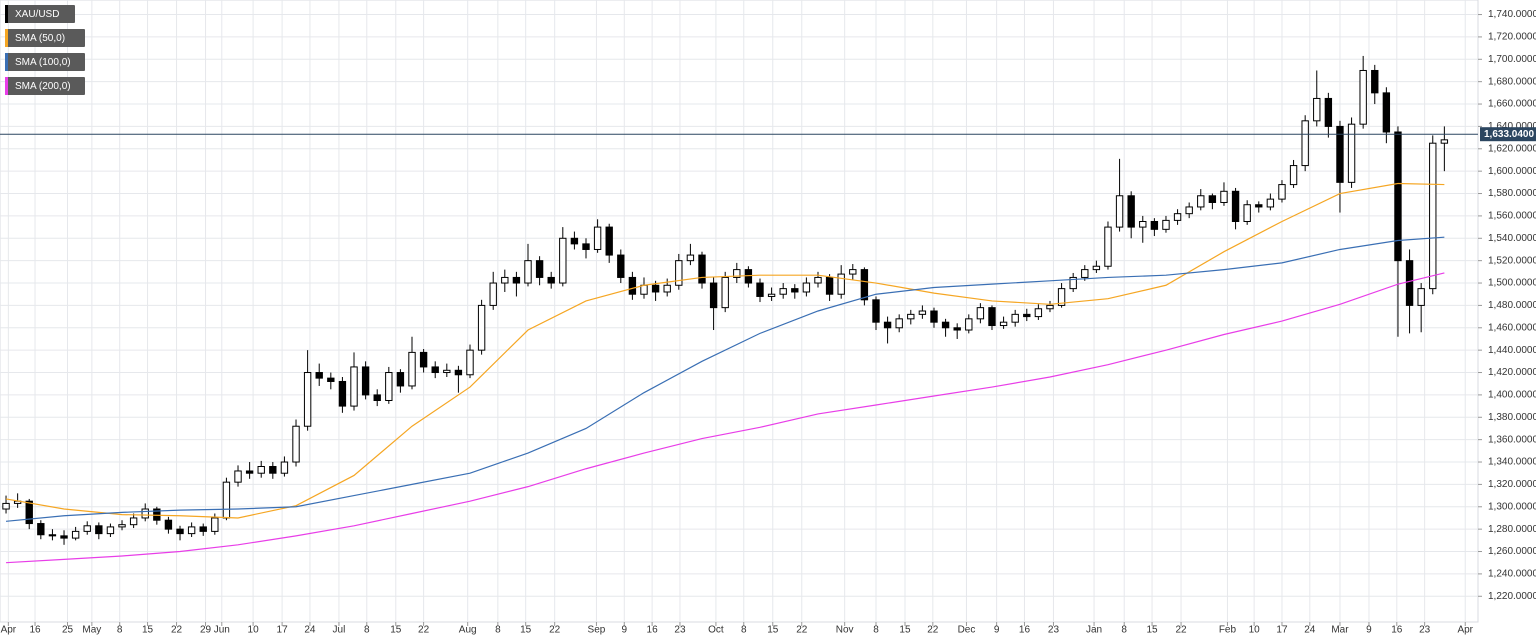  I want to click on x-tick-label: Jun, so click(222, 630).